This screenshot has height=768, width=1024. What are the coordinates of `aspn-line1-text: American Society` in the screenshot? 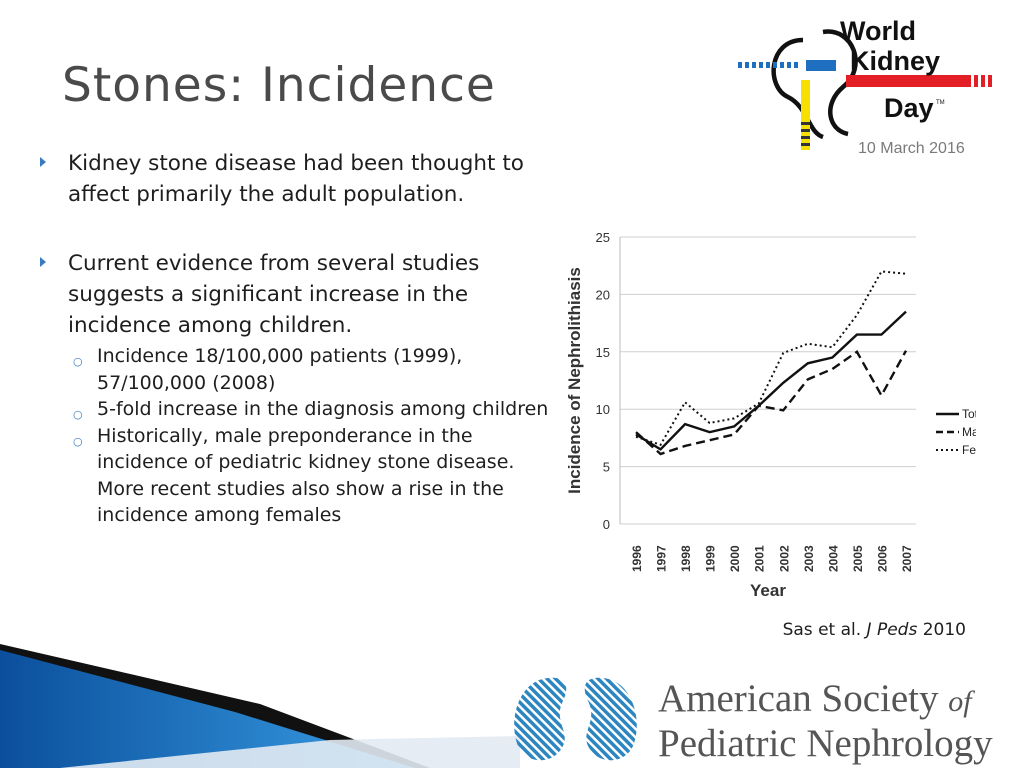 It's located at (803, 698).